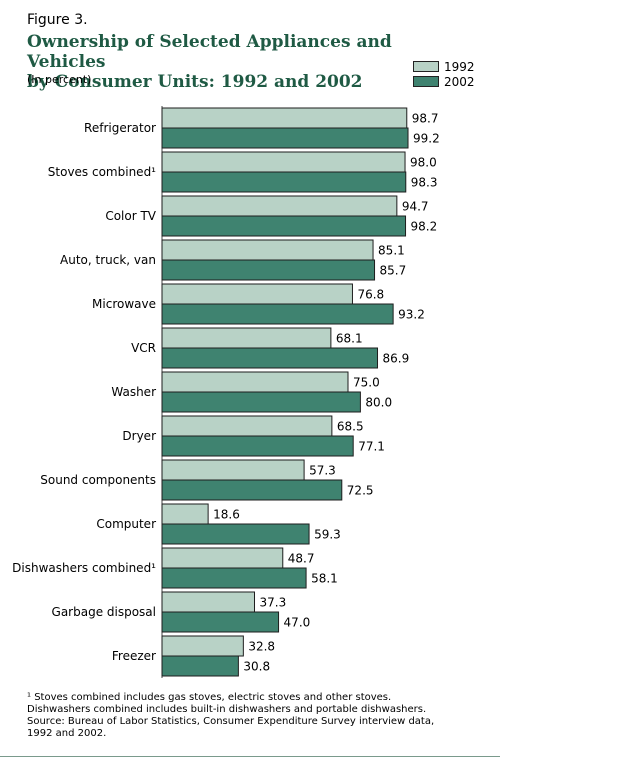 The width and height of the screenshot is (640, 760). I want to click on category-label-color-tv: Color TV, so click(130, 216).